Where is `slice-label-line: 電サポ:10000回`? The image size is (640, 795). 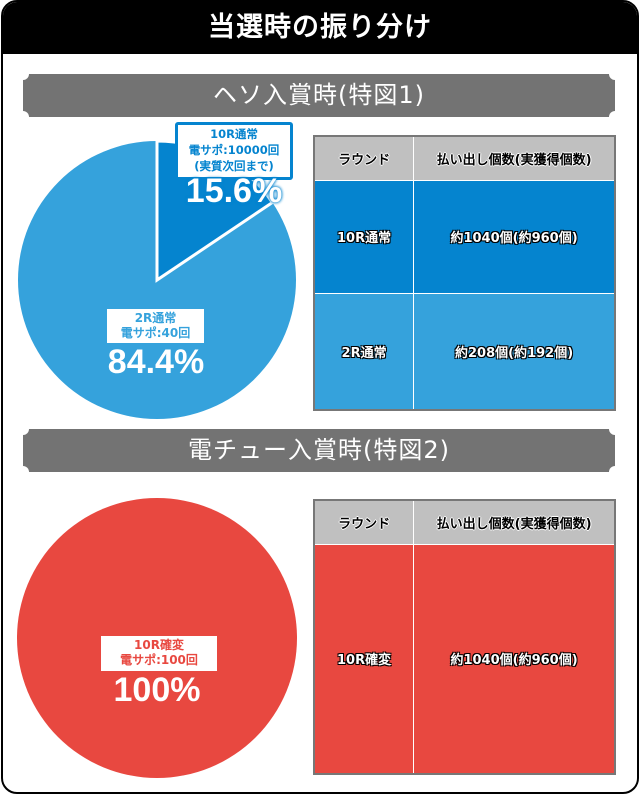
slice-label-line: 電サポ:10000回 is located at coordinates (234, 150).